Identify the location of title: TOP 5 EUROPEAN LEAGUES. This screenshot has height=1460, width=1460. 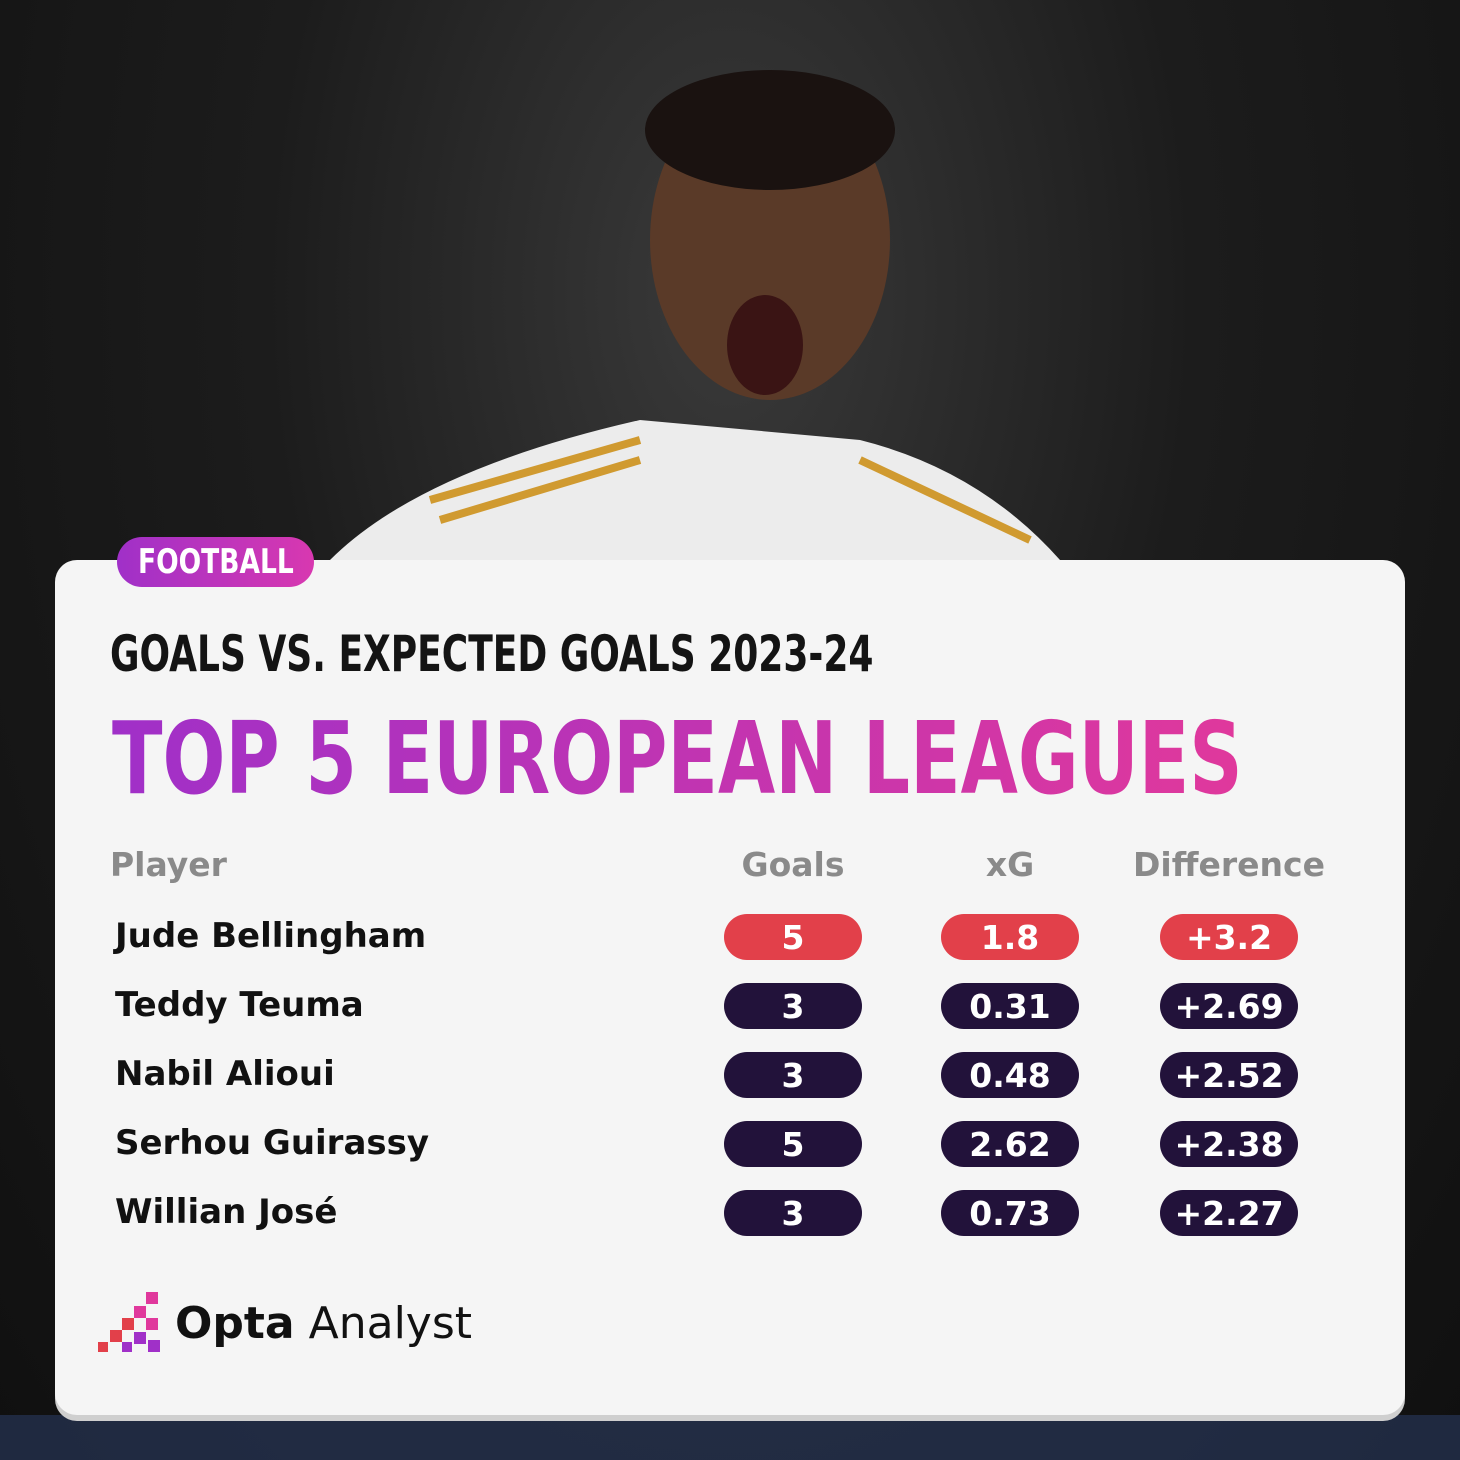
(677, 758).